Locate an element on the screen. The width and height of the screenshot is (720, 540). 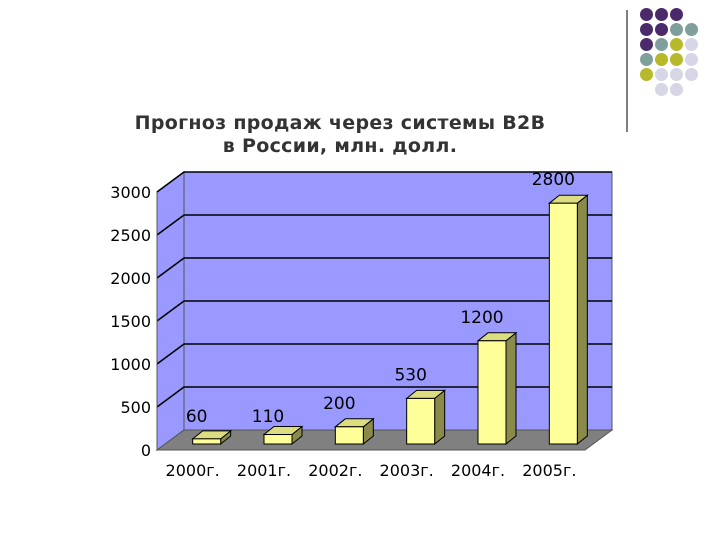
x-tick-label: 2004г. is located at coordinates (478, 470).